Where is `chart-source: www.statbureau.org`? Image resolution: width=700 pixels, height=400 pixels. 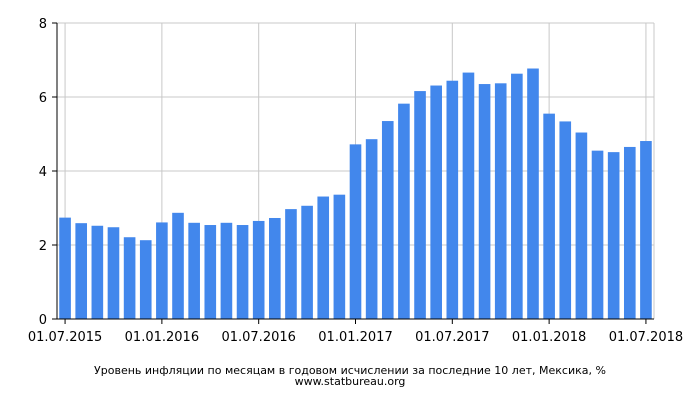
chart-source: www.statbureau.org is located at coordinates (350, 381).